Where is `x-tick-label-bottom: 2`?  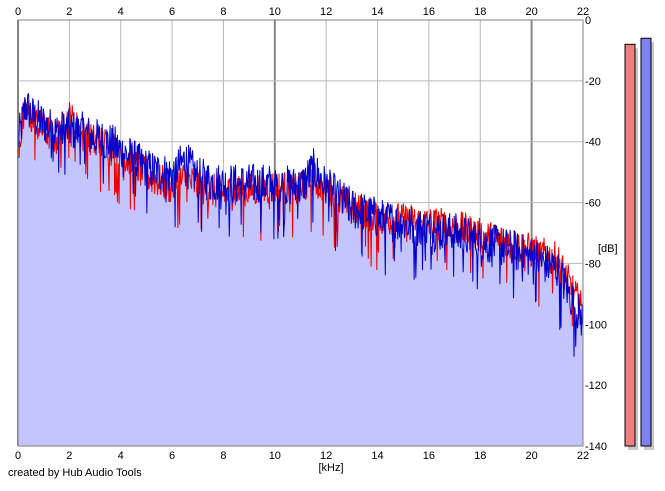
x-tick-label-bottom: 2 is located at coordinates (69, 456).